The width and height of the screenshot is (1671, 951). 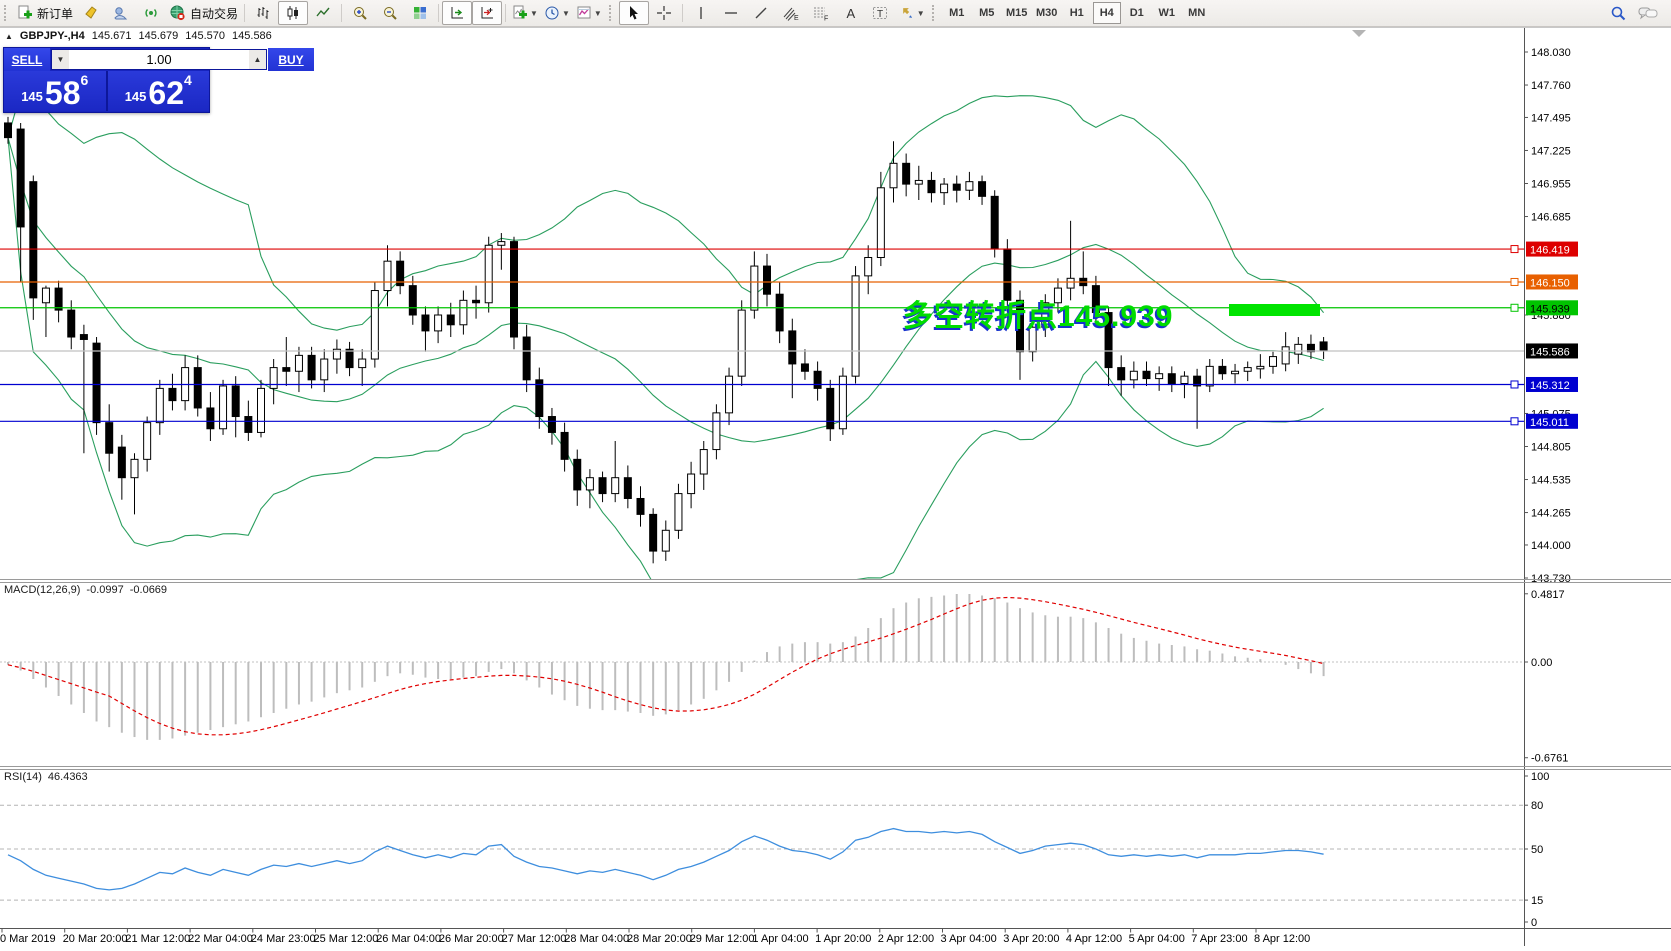 I want to click on macd-title: MACD(12,26,9), so click(x=42, y=590).